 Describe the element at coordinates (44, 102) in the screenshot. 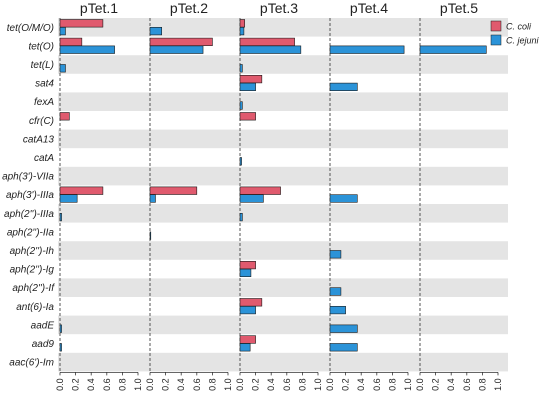

I see `gene-label: fexA` at that location.